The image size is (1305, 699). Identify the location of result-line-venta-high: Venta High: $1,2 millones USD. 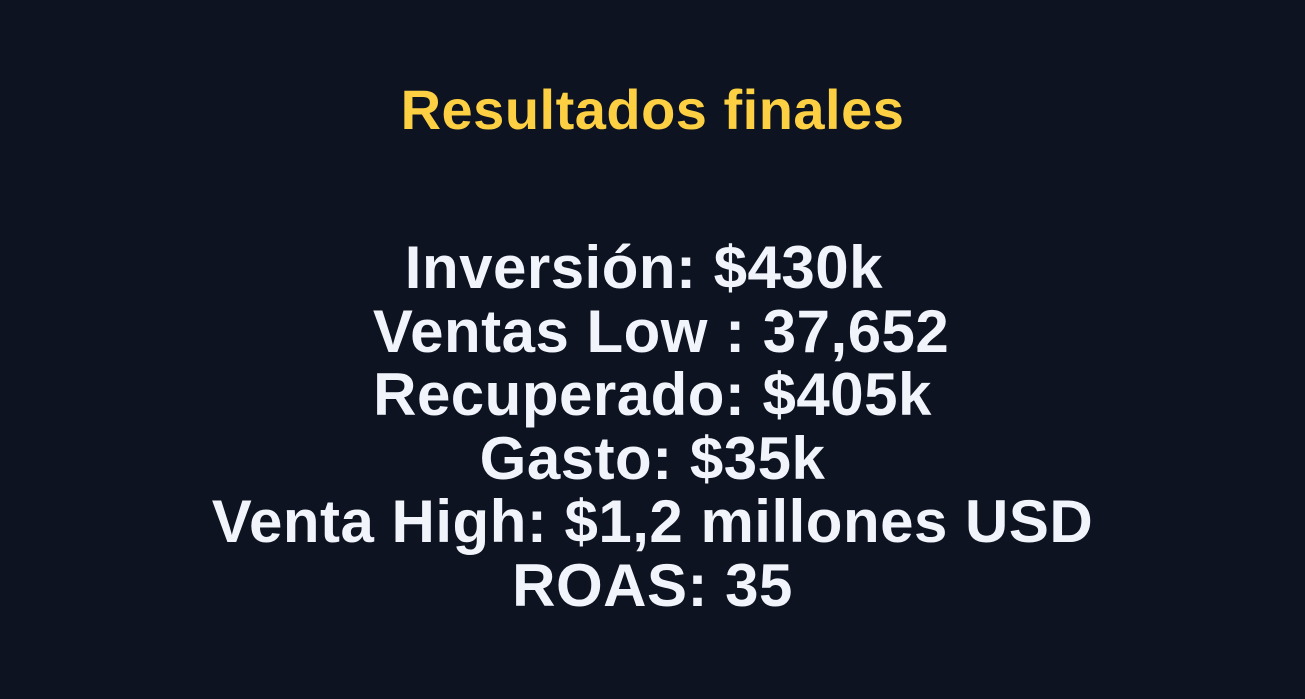
(652, 521).